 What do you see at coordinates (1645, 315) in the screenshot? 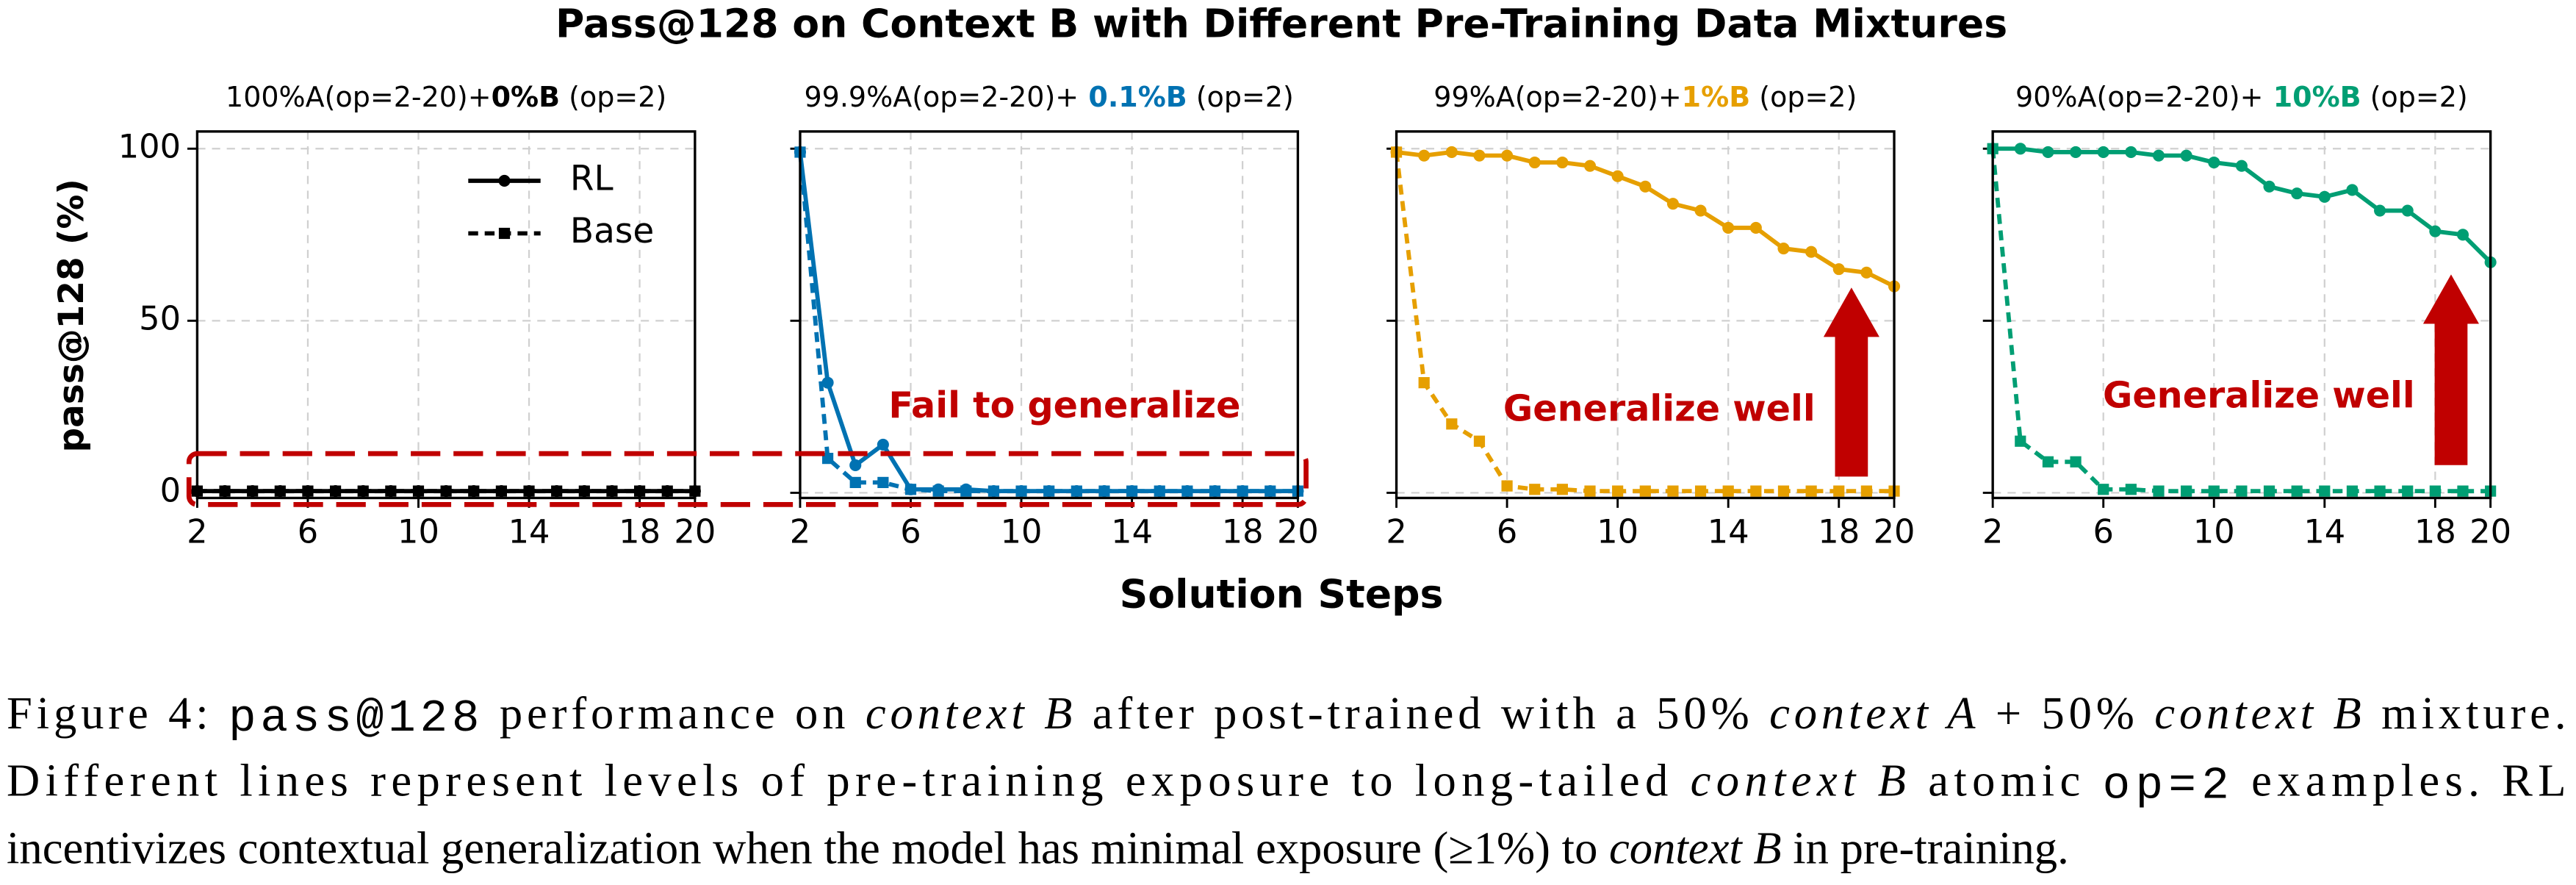
I see `axes-frame` at bounding box center [1645, 315].